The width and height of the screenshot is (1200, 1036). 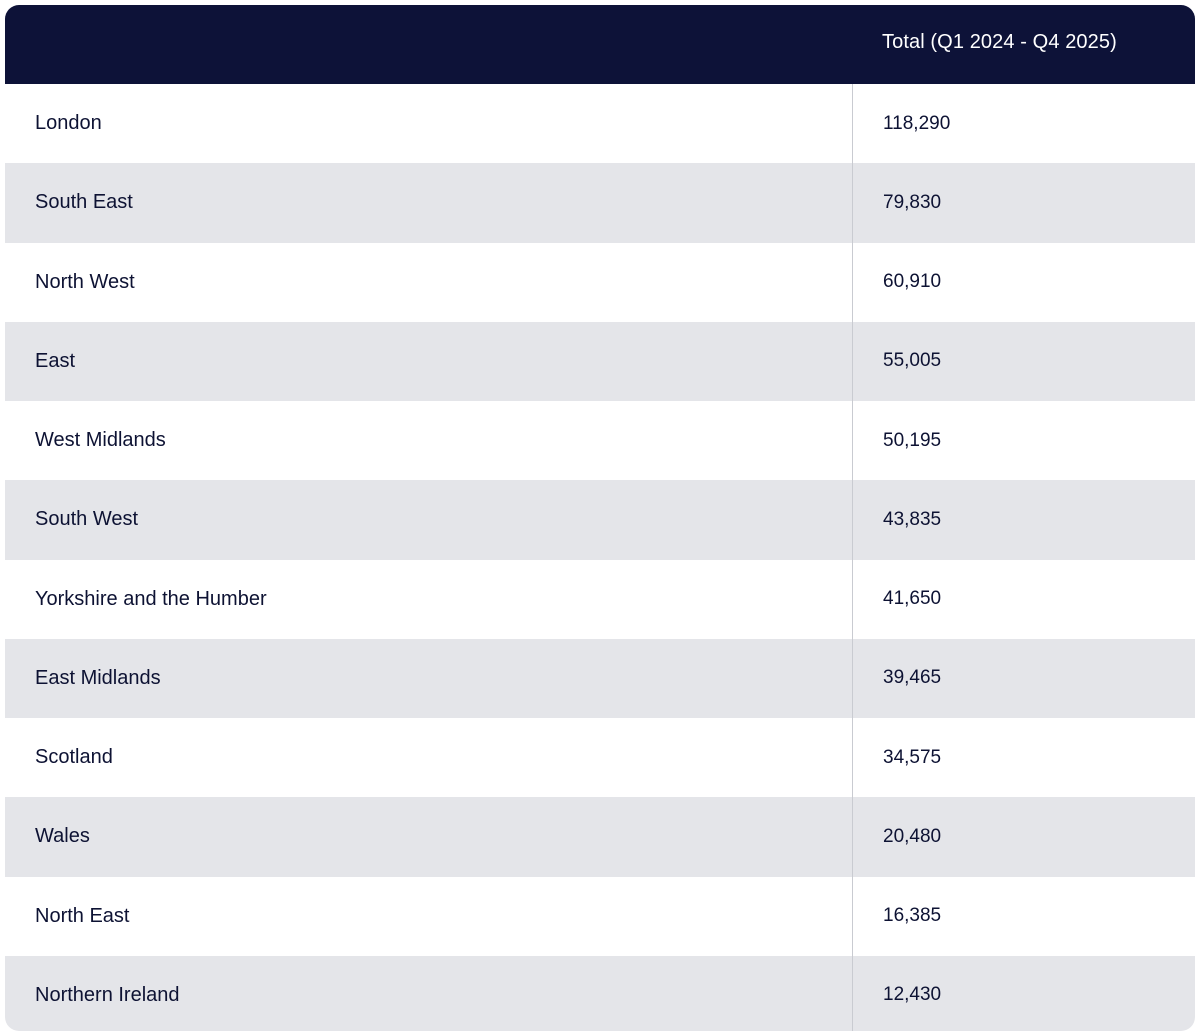 I want to click on total-cell: 118,290, so click(x=917, y=123).